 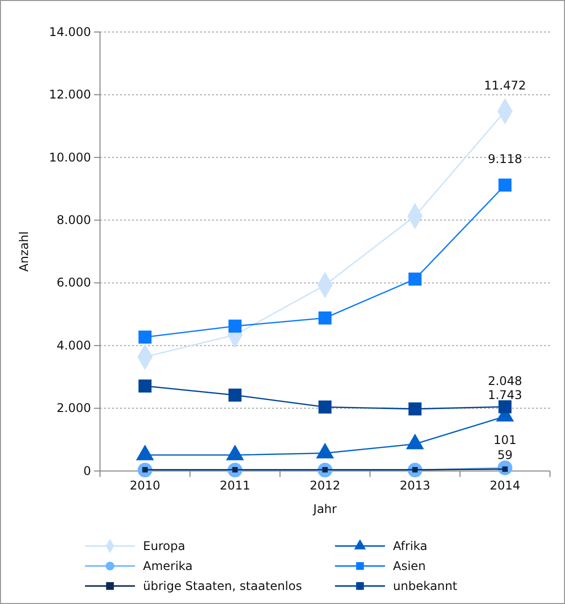 What do you see at coordinates (73, 345) in the screenshot?
I see `y-tick-label: 4.000` at bounding box center [73, 345].